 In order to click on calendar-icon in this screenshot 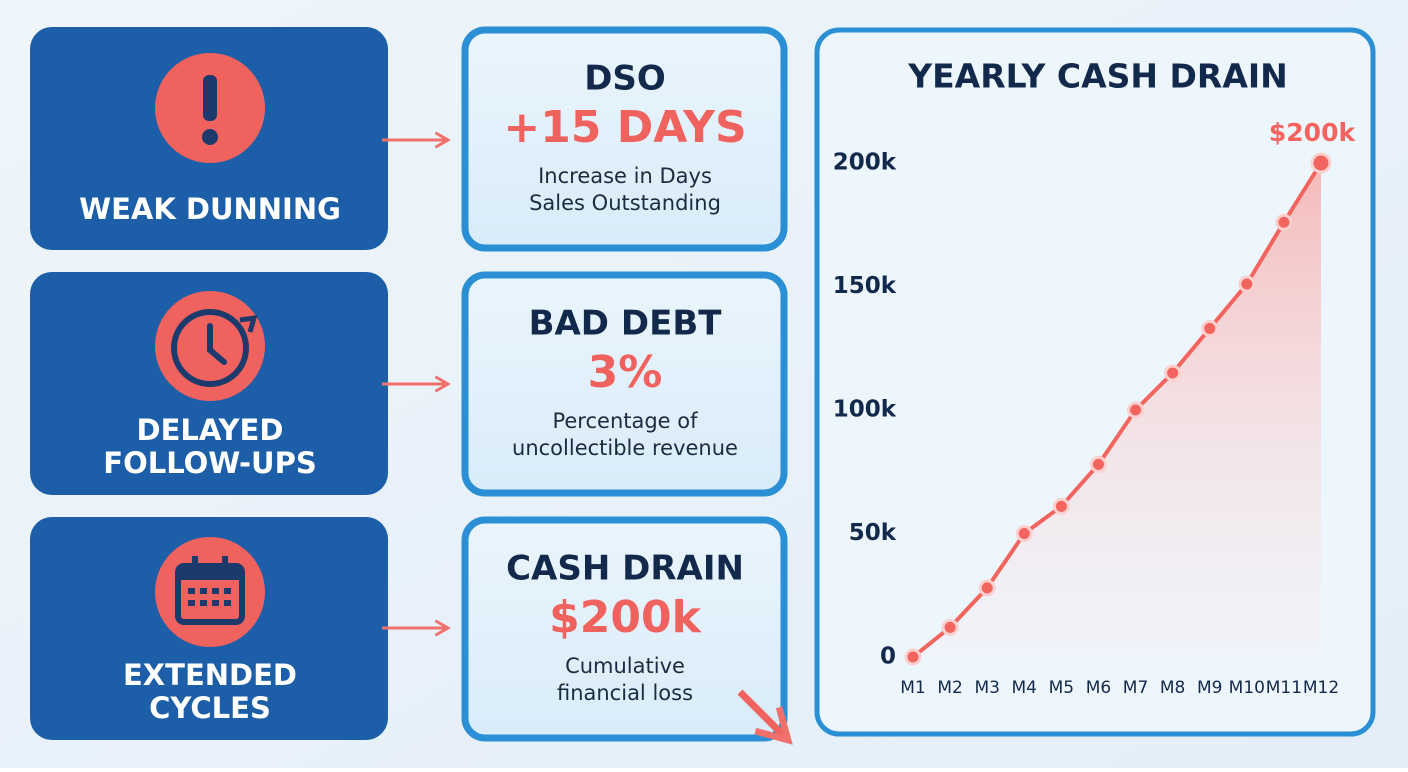, I will do `click(210, 592)`.